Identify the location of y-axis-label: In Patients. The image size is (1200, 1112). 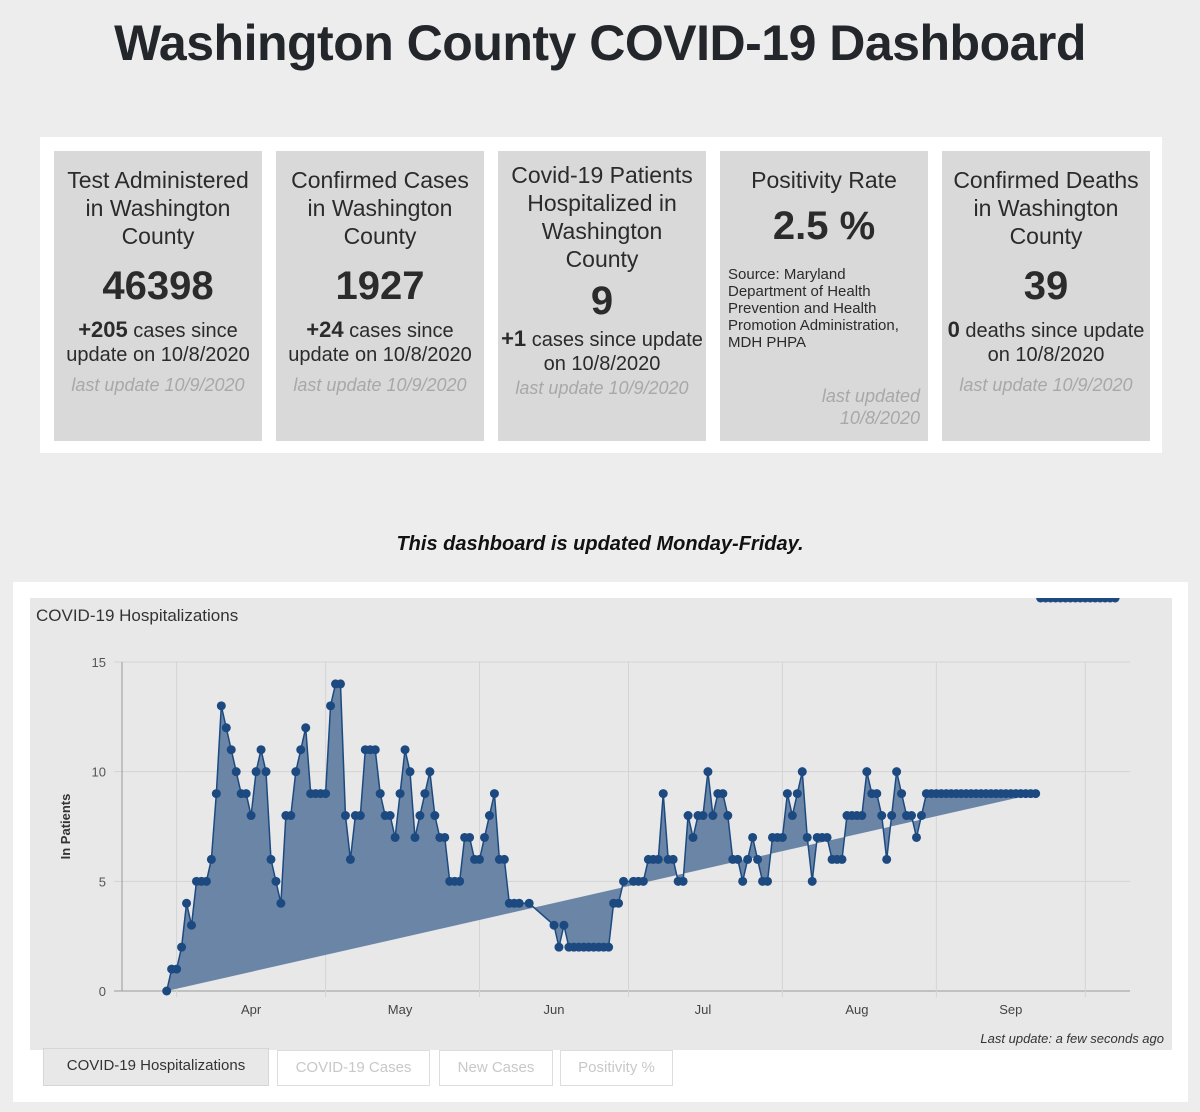
(65, 827).